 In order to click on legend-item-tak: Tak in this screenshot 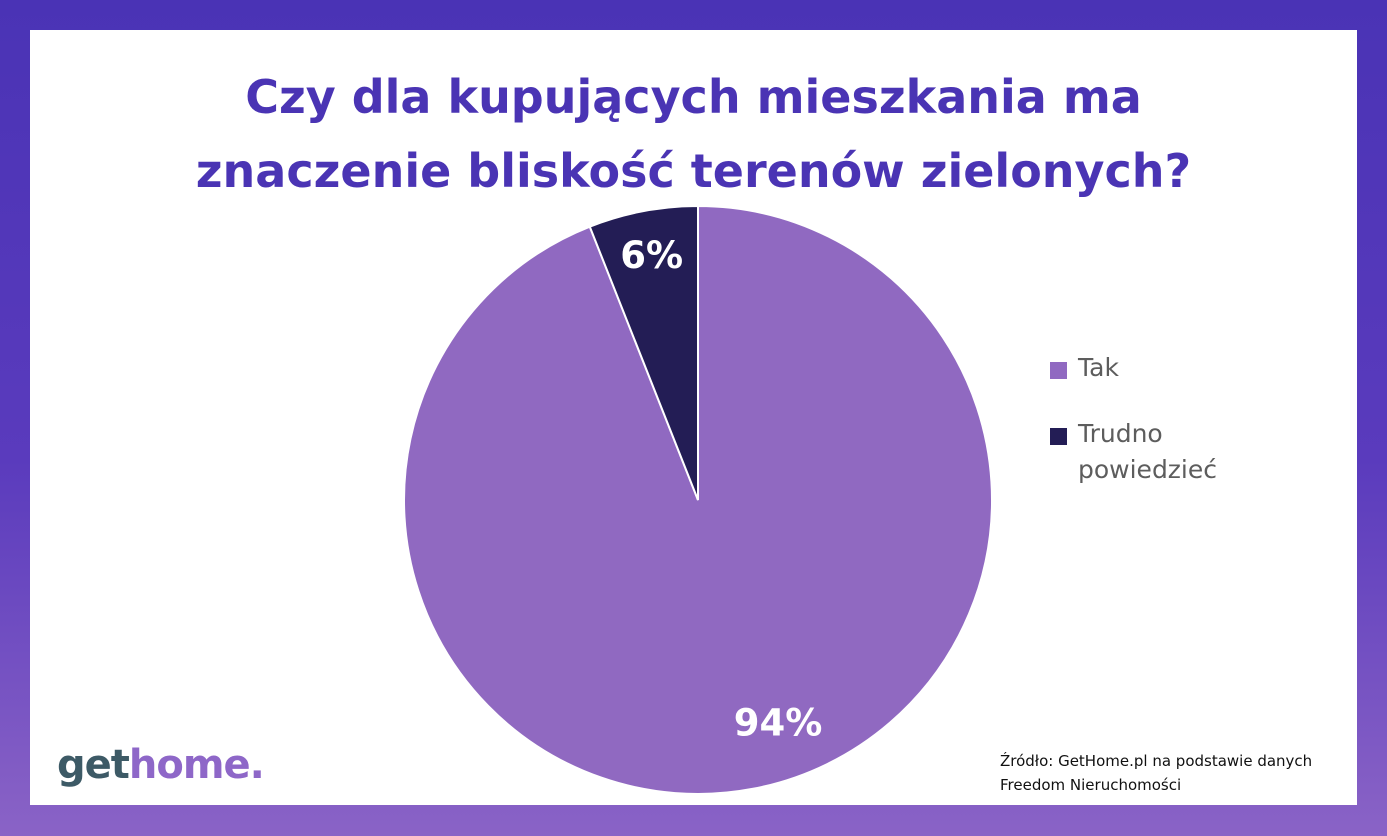, I will do `click(1165, 368)`.